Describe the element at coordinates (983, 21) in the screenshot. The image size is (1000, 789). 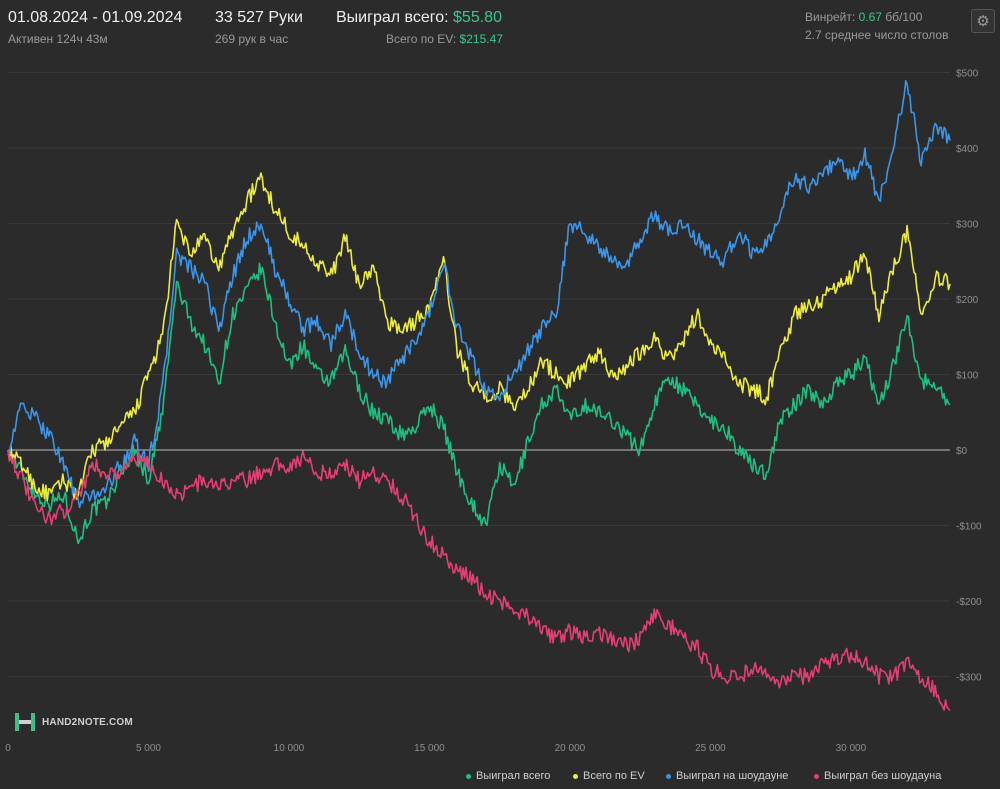
I see `gear-icon: ⚙` at that location.